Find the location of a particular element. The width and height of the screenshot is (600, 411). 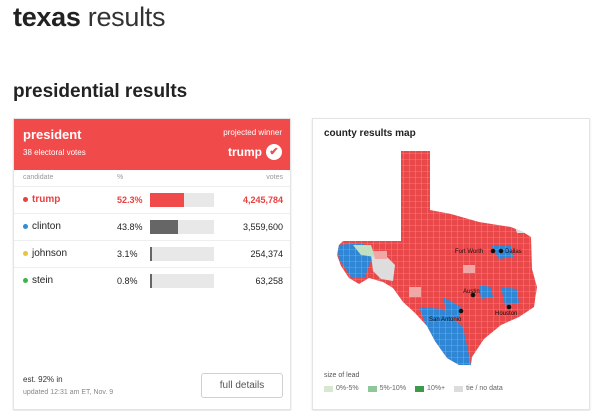

legend-item: tie / no data is located at coordinates (478, 388).